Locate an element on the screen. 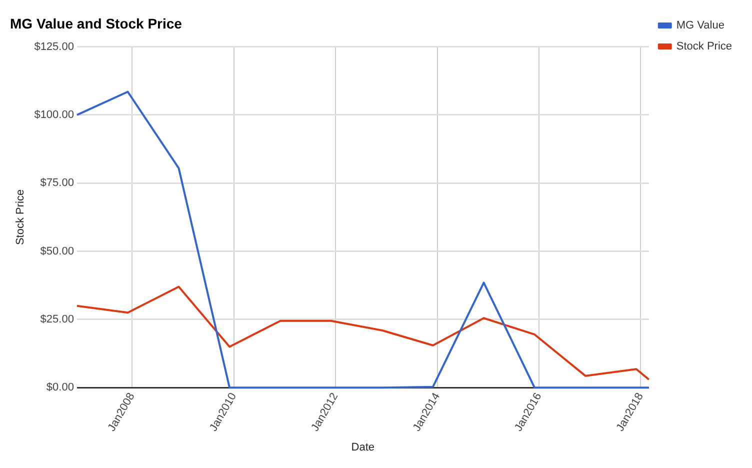  y-tick-label: $50.00 is located at coordinates (57, 251).